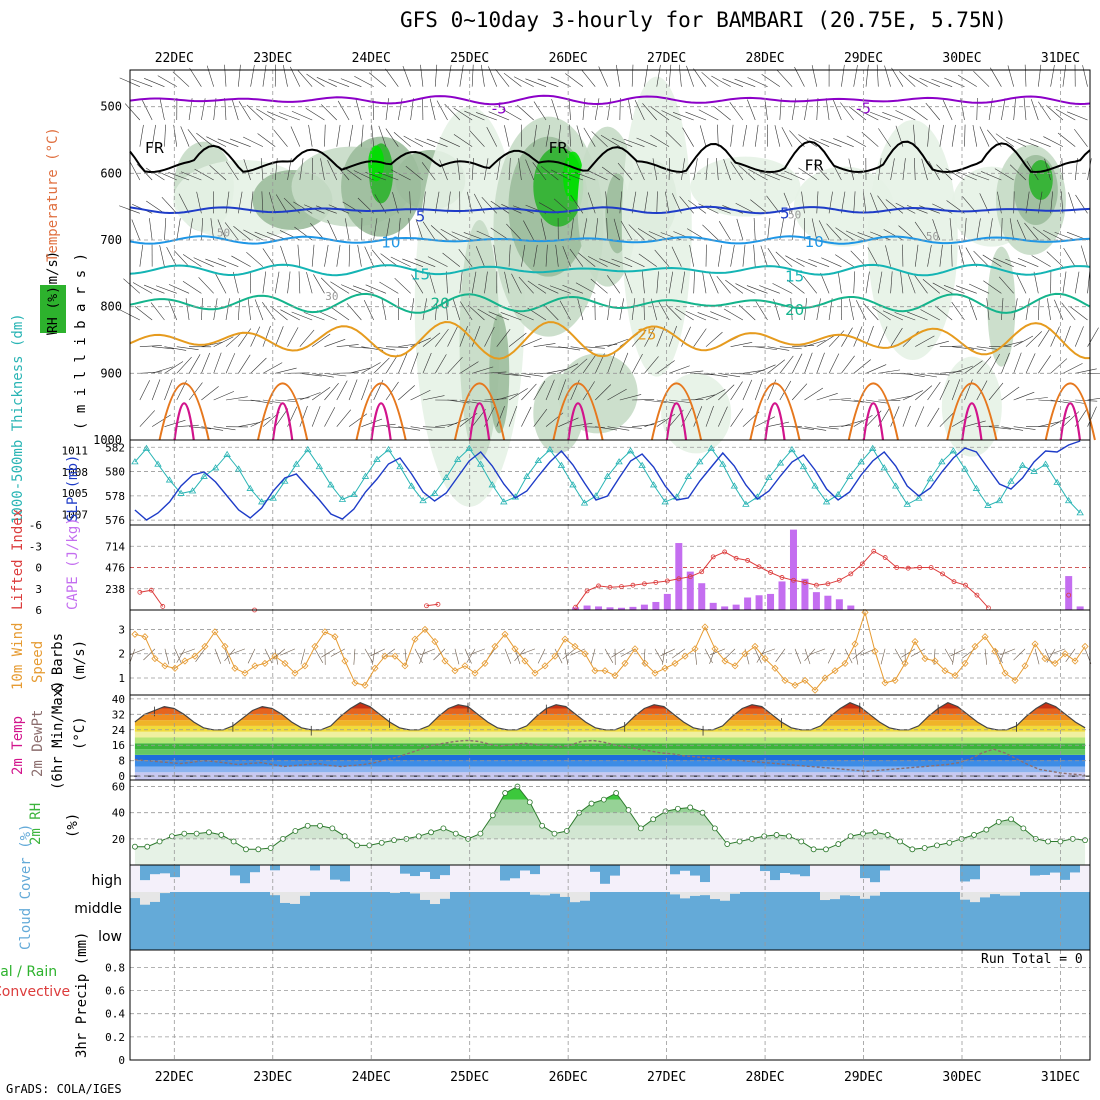 This screenshot has height=1100, width=1100. I want to click on ylabel-slp: SLP (mb), so click(73, 488).